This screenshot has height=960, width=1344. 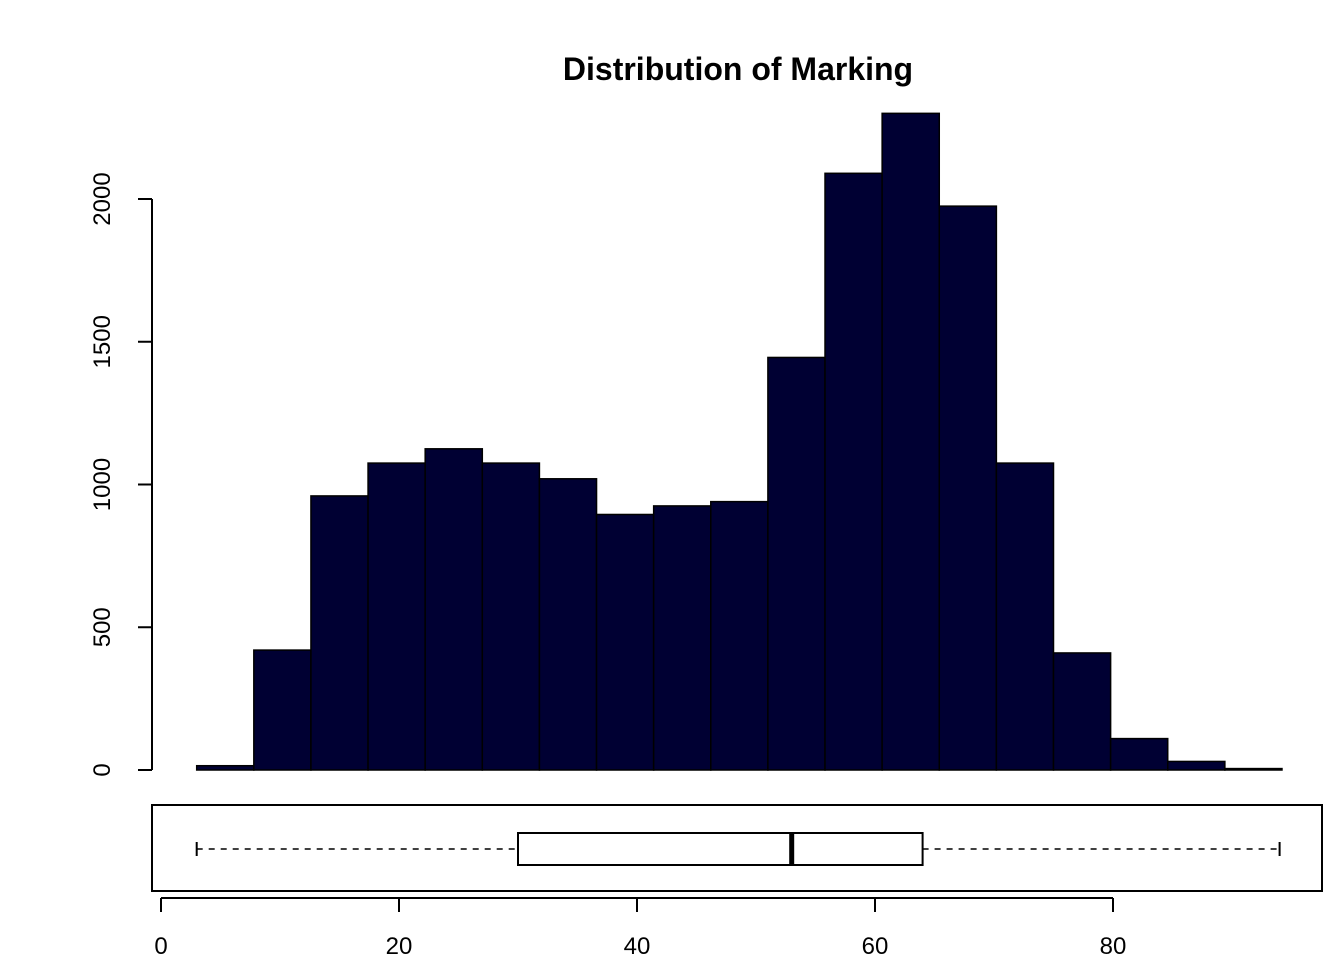 What do you see at coordinates (102, 341) in the screenshot?
I see `y-tick-label: 1500` at bounding box center [102, 341].